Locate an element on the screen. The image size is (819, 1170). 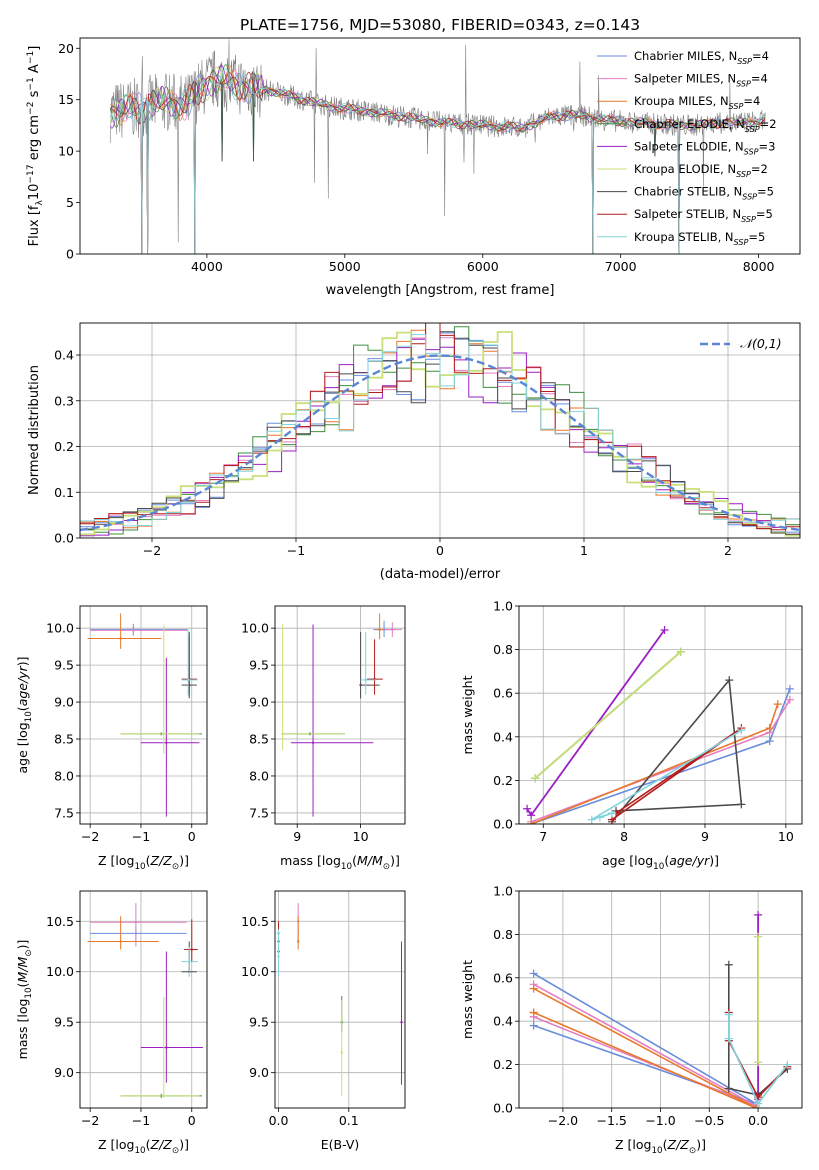
residuals-xtick-label: −1 is located at coordinates (296, 550).